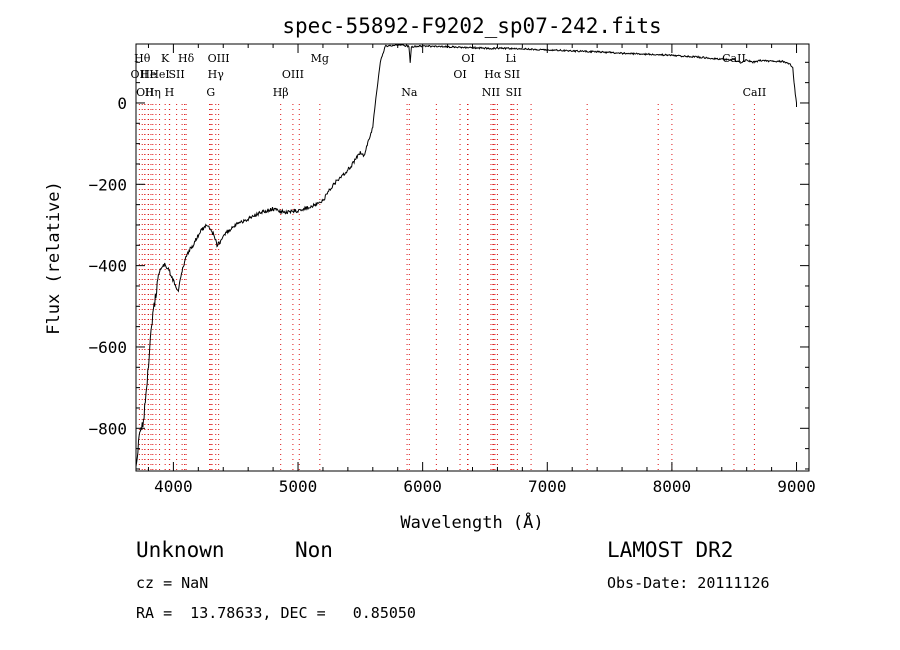 This screenshot has width=900, height=650. Describe the element at coordinates (491, 92) in the screenshot. I see `line-marker-label: NII` at that location.